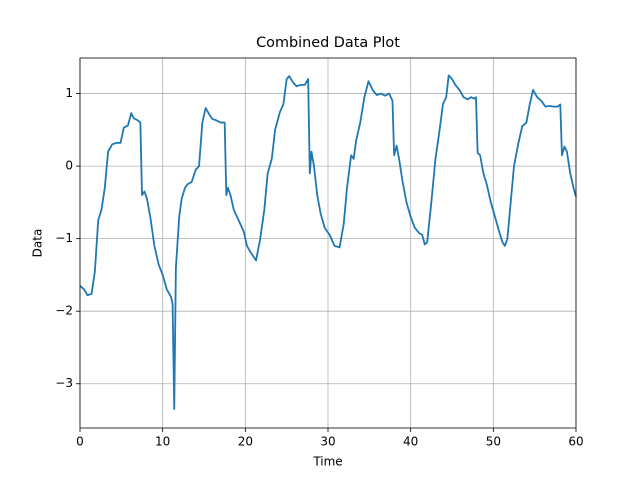  I want to click on chart-title: Combined Data Plot, so click(328, 43).